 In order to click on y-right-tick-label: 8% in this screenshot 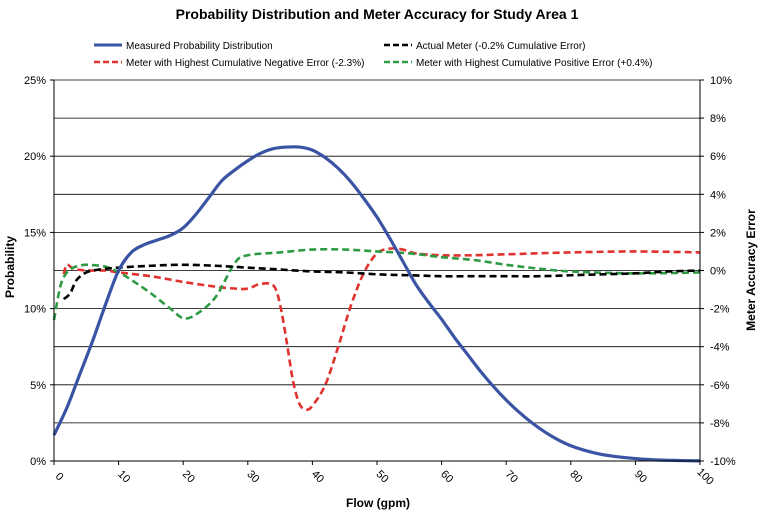, I will do `click(718, 119)`.